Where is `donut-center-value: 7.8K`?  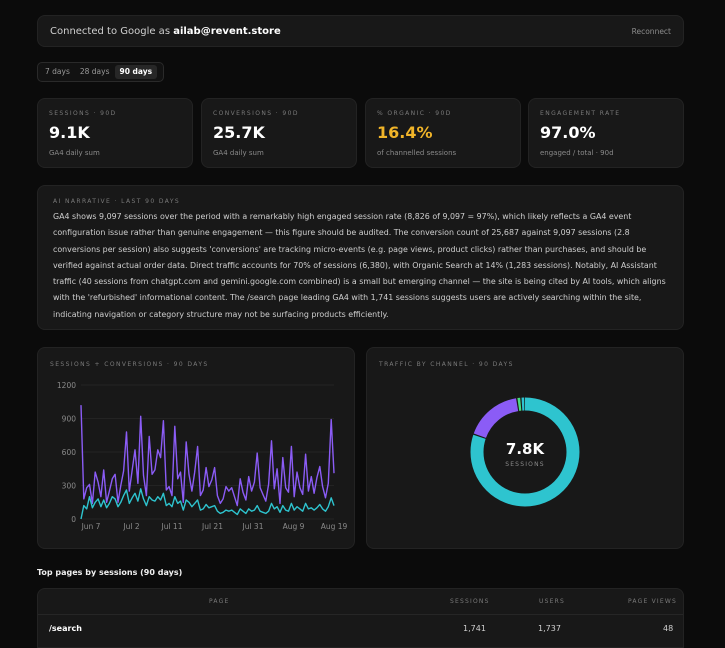
donut-center-value: 7.8K is located at coordinates (526, 449).